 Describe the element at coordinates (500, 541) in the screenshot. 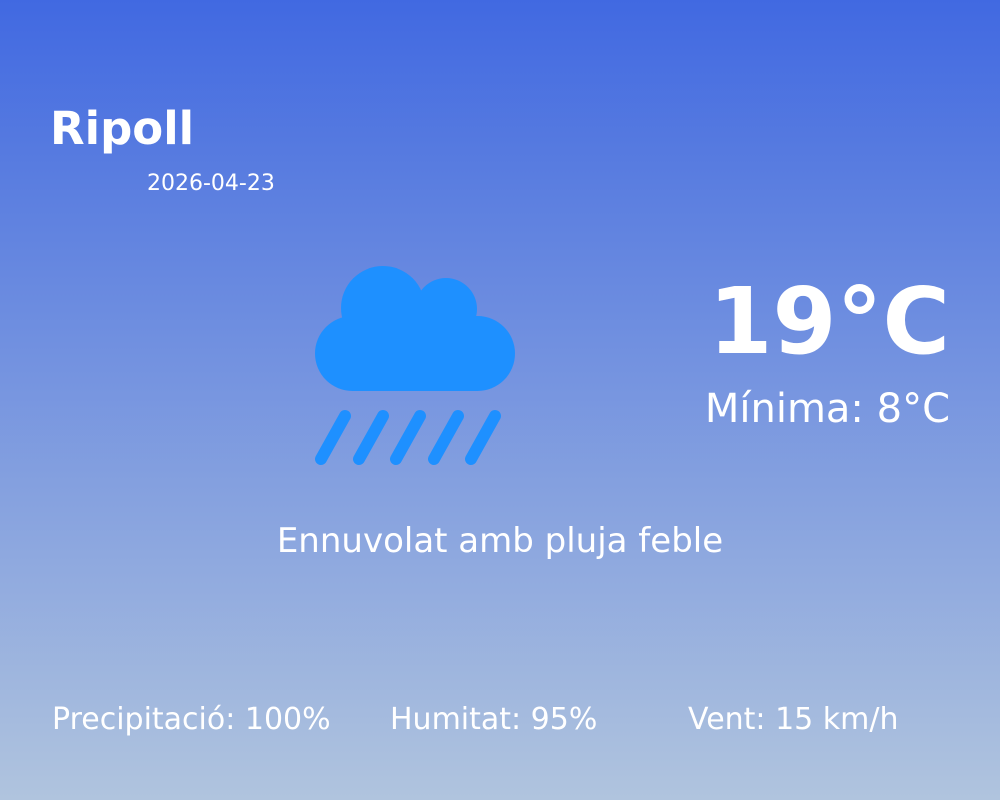

I see `weather-description: Ennuvolat amb pluja feble` at that location.